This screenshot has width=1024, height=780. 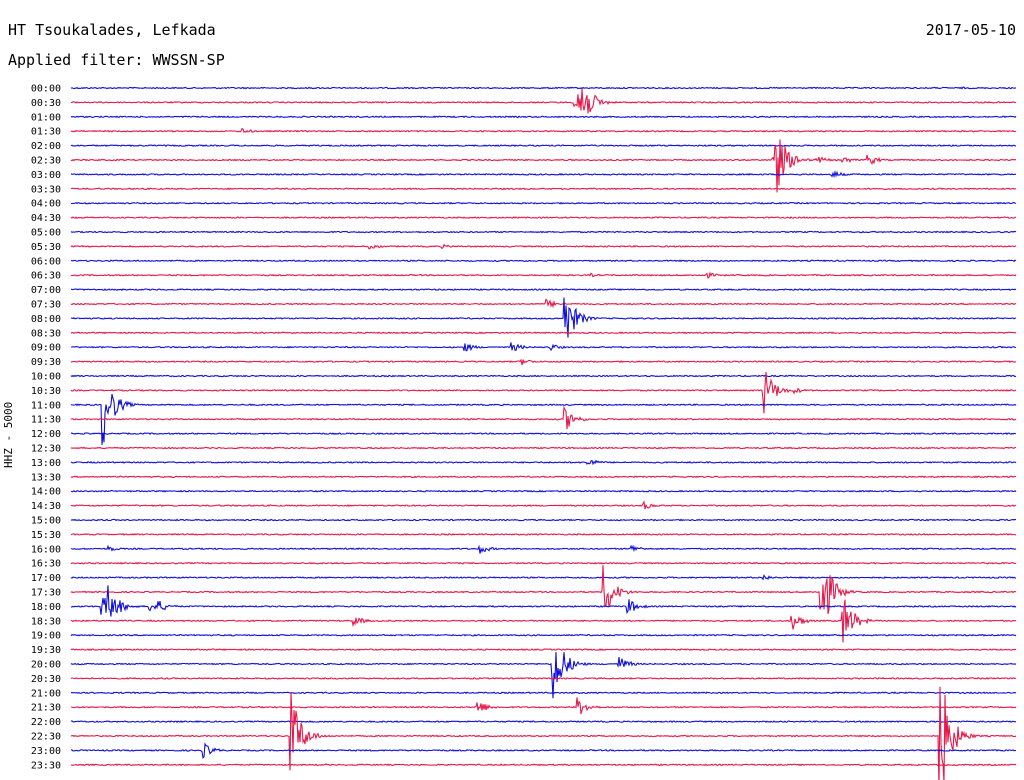 I want to click on row-time-label: 09:30, so click(x=46, y=362).